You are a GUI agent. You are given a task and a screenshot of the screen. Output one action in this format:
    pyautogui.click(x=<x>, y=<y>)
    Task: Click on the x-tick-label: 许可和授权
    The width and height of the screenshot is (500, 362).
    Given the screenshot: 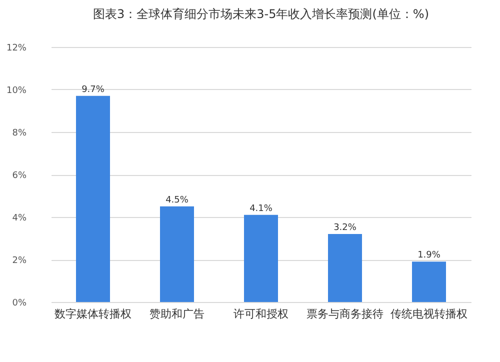 What is the action you would take?
    pyautogui.click(x=261, y=314)
    